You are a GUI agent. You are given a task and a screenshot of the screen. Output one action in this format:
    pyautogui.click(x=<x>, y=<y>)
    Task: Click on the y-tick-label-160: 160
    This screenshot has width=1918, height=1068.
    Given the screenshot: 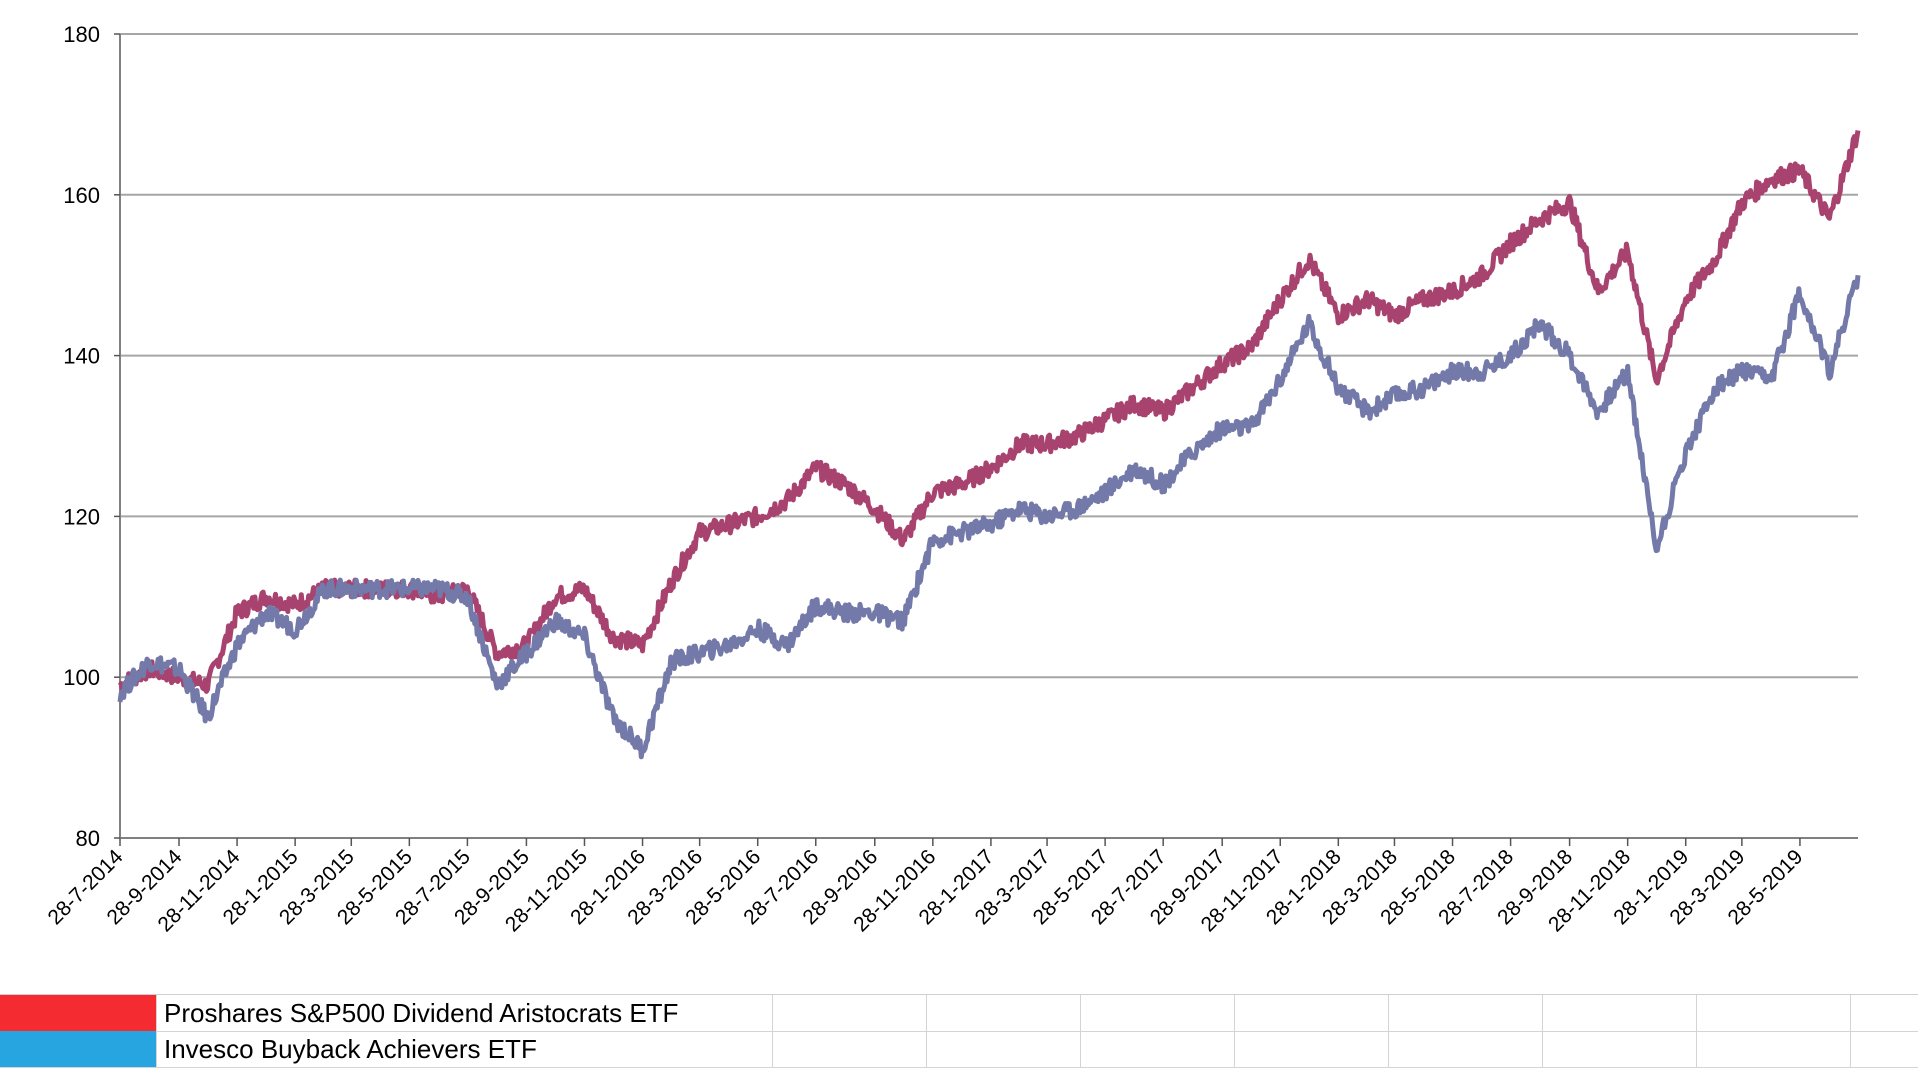 What is the action you would take?
    pyautogui.click(x=81, y=195)
    